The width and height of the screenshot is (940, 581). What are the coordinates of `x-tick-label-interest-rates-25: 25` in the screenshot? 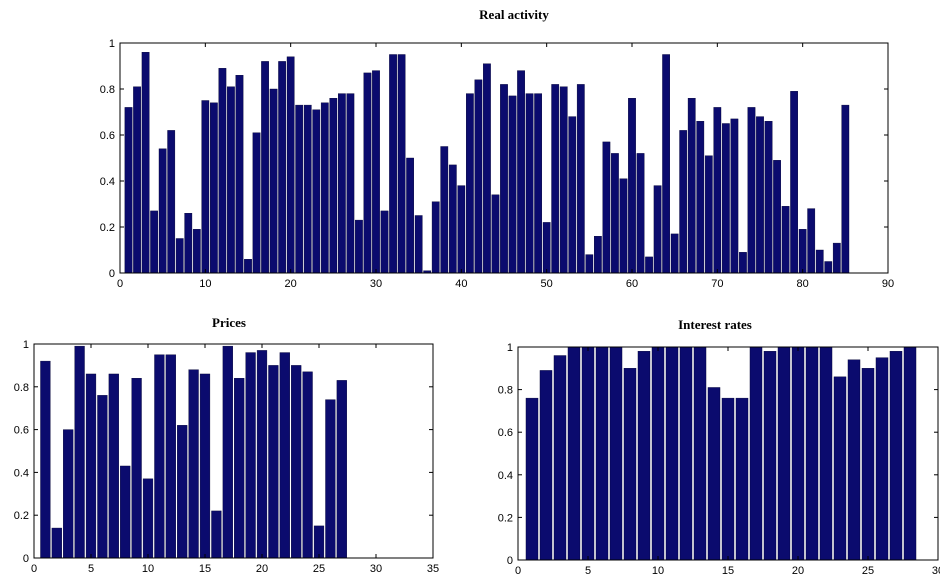 It's located at (868, 571).